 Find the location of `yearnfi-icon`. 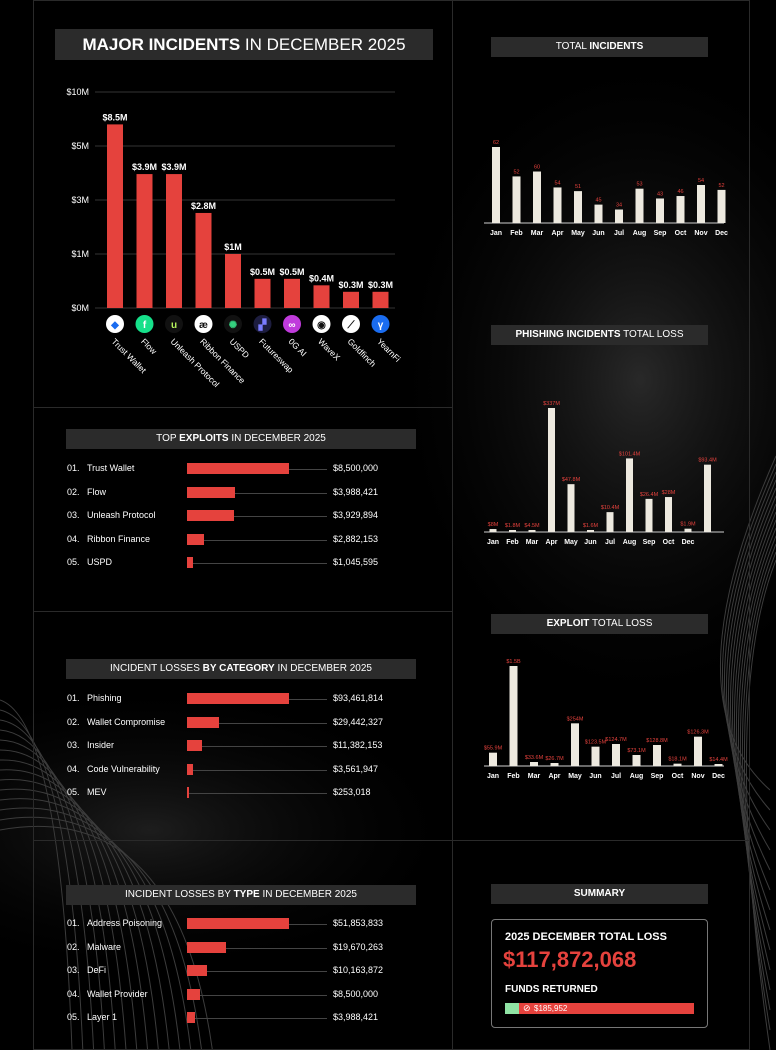

yearnfi-icon is located at coordinates (380, 324).